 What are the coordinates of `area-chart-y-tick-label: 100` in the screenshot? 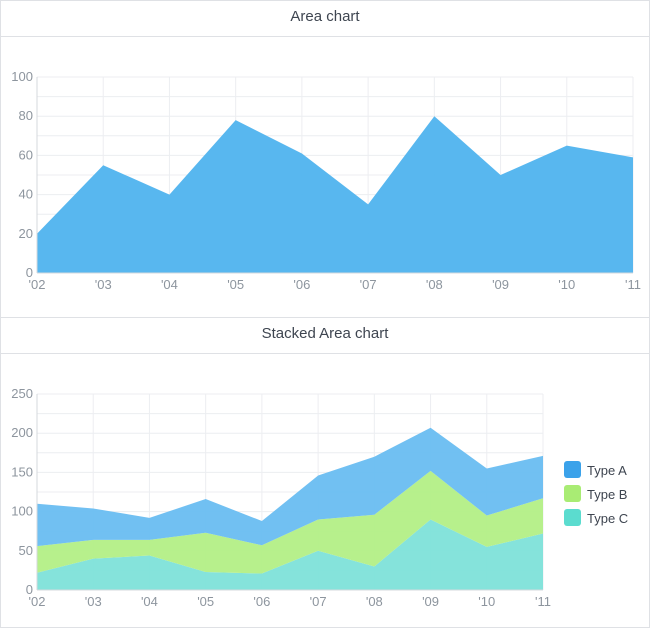 It's located at (22, 76).